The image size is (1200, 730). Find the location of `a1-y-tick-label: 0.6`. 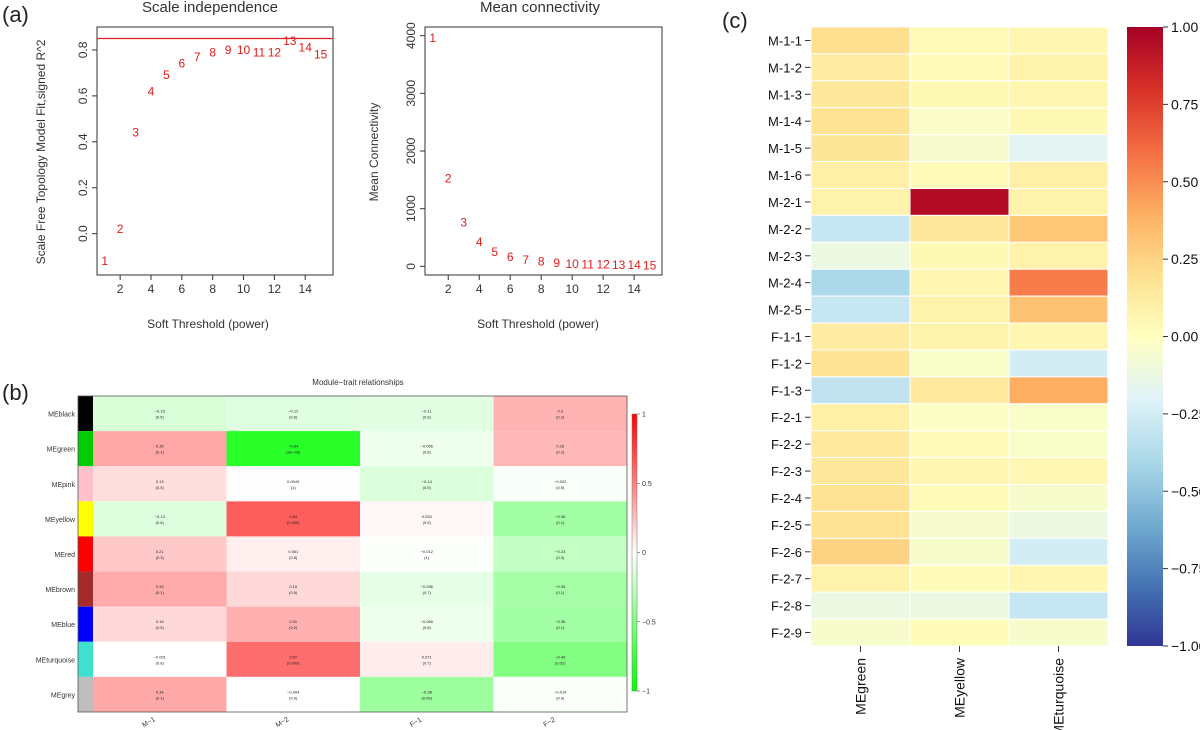

a1-y-tick-label: 0.6 is located at coordinates (83, 95).